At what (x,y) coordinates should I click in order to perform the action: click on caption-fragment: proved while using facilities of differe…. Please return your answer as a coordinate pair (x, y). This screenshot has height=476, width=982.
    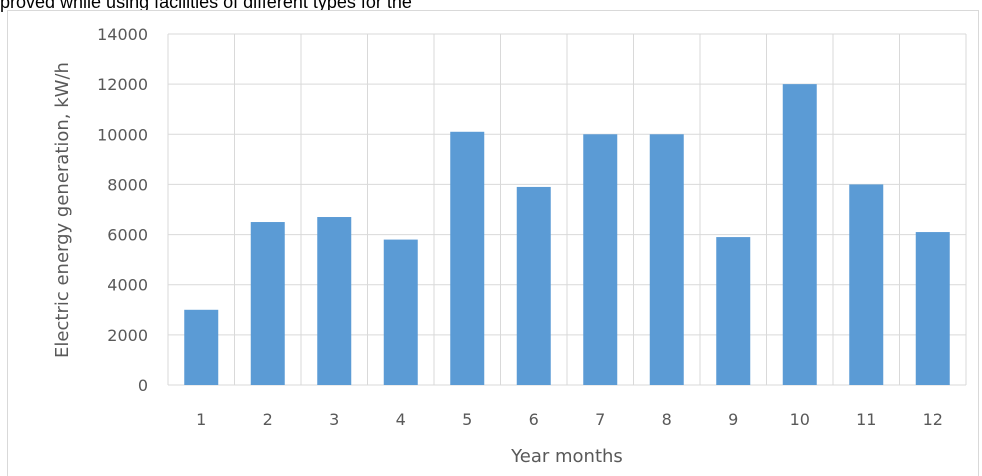
    Looking at the image, I should click on (206, 6).